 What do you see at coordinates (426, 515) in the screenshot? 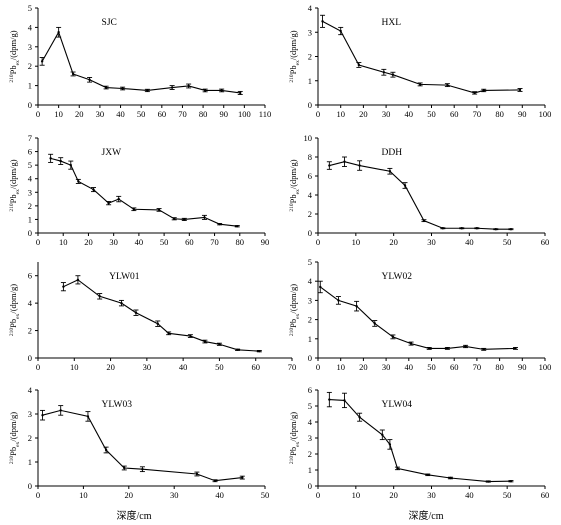
I see `x-axis-label-right: 深度/cm` at bounding box center [426, 515].